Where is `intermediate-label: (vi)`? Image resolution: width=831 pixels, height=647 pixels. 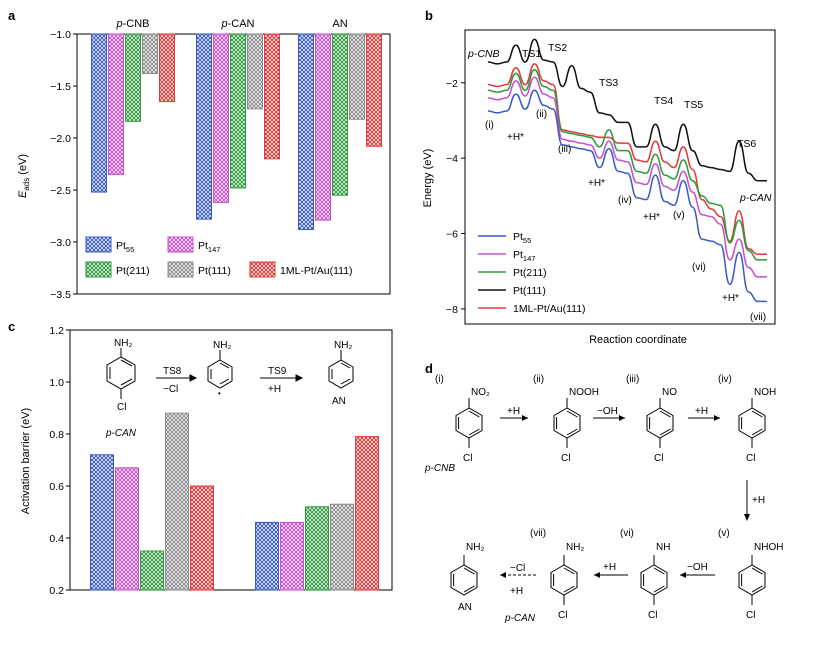 intermediate-label: (vi) is located at coordinates (627, 533).